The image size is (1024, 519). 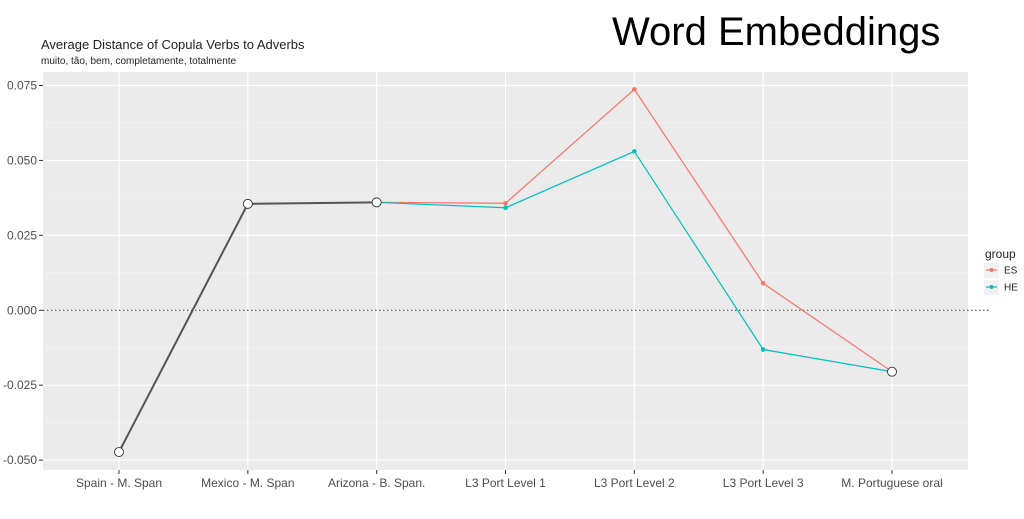 What do you see at coordinates (247, 483) in the screenshot?
I see `x-tick-label: Mexico - M. Span` at bounding box center [247, 483].